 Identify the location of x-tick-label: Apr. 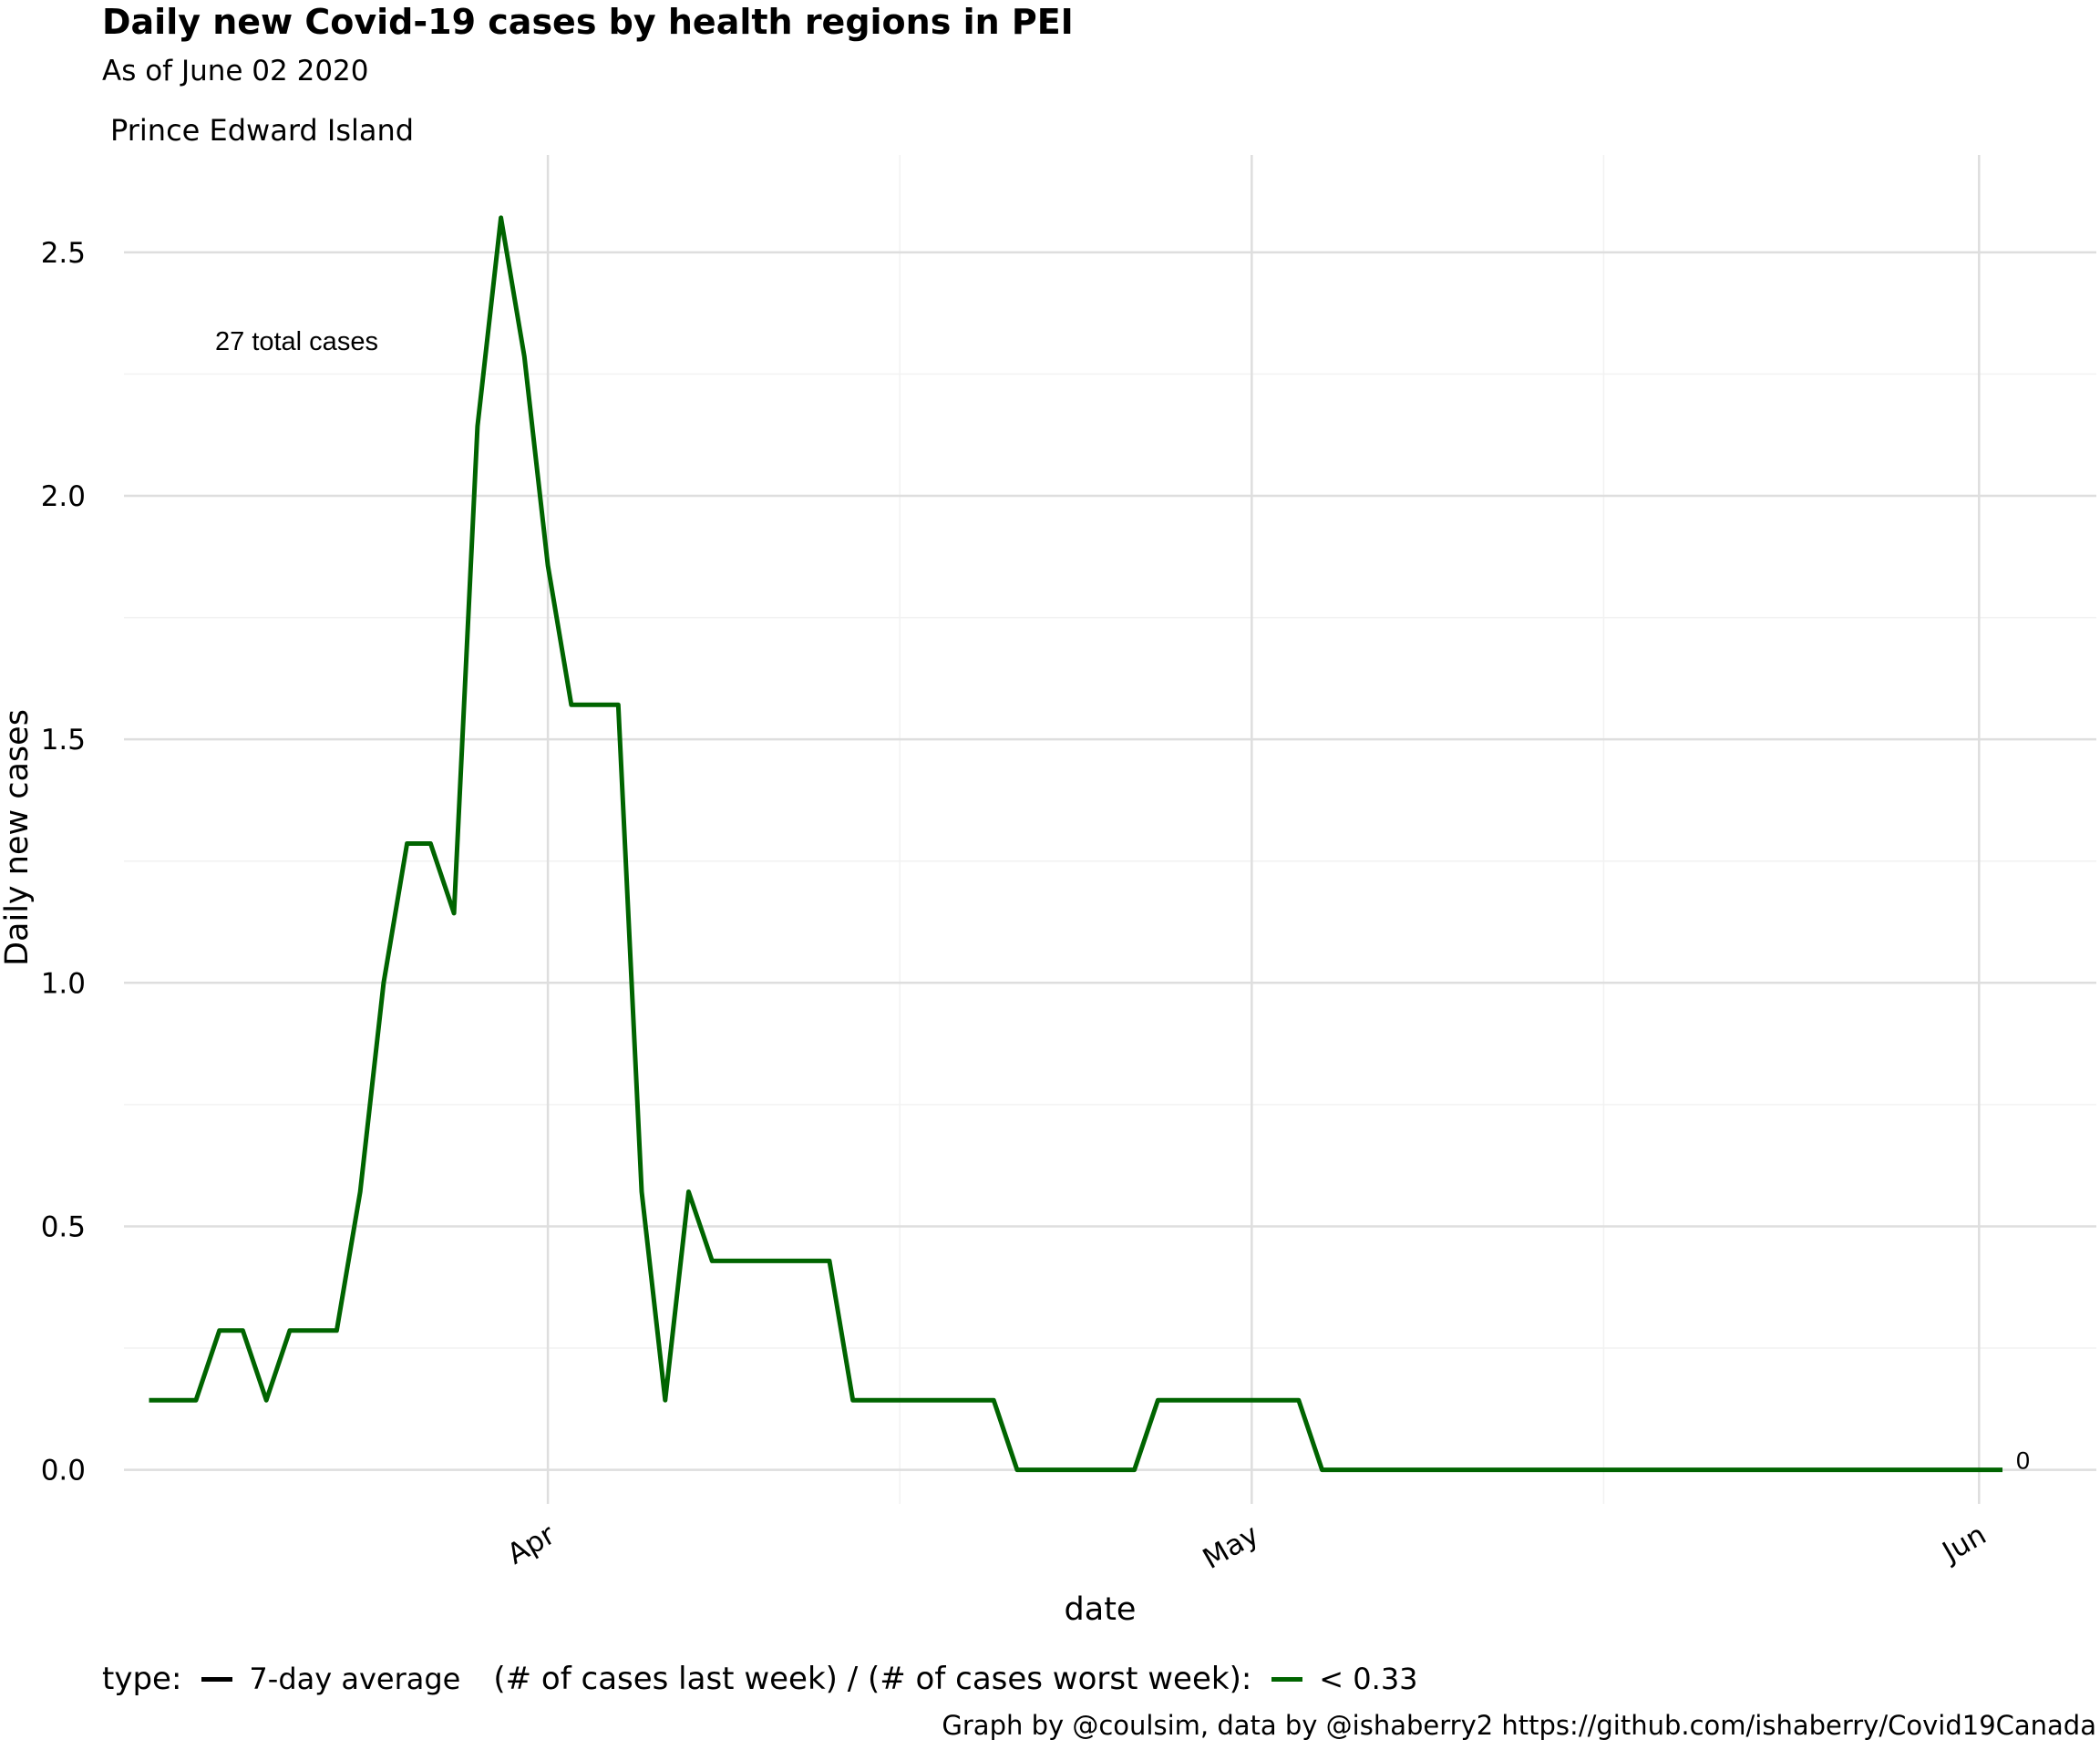
(532, 1545).